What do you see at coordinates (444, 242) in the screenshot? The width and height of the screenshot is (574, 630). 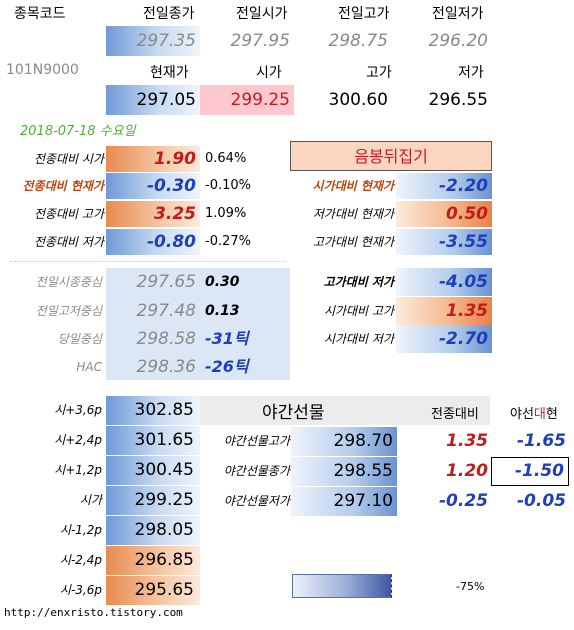 I see `row-current-vs-high-value: -3.55` at bounding box center [444, 242].